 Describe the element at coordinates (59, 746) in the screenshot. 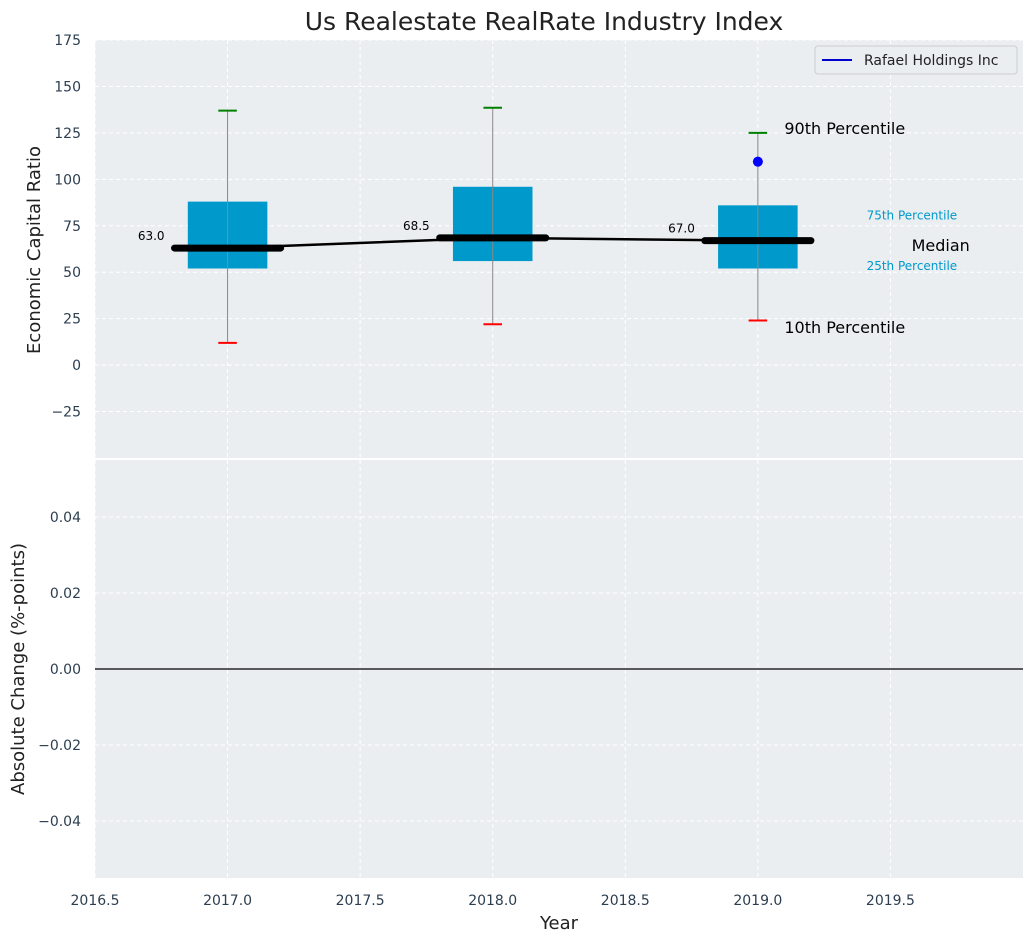

I see `bottom-y-tick-label: −0.02` at that location.